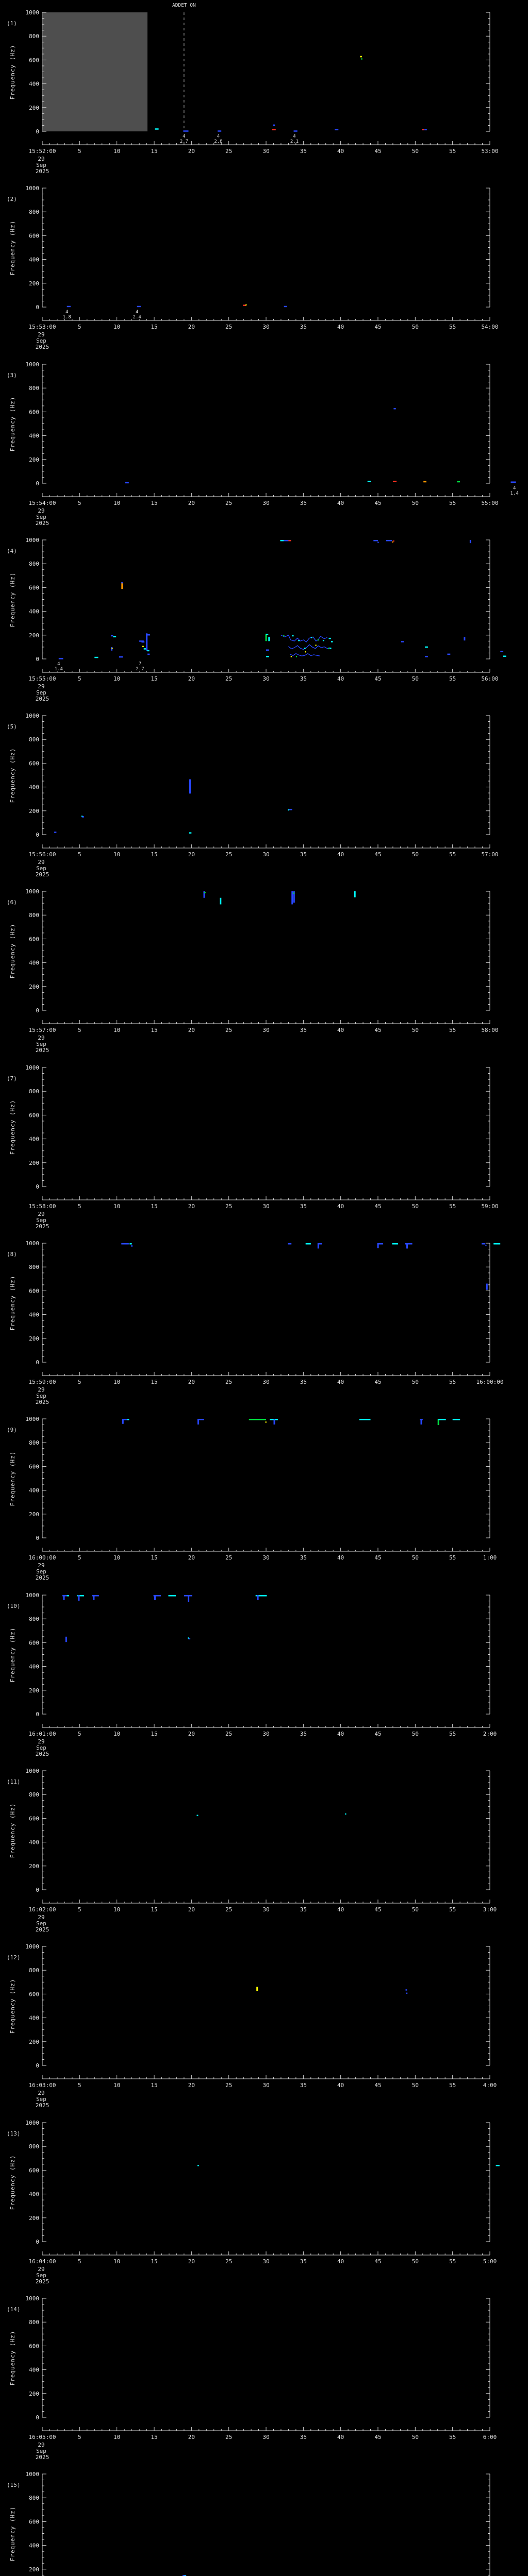 The height and width of the screenshot is (2576, 528). Describe the element at coordinates (377, 2261) in the screenshot. I see `x-tick-label: 45` at that location.